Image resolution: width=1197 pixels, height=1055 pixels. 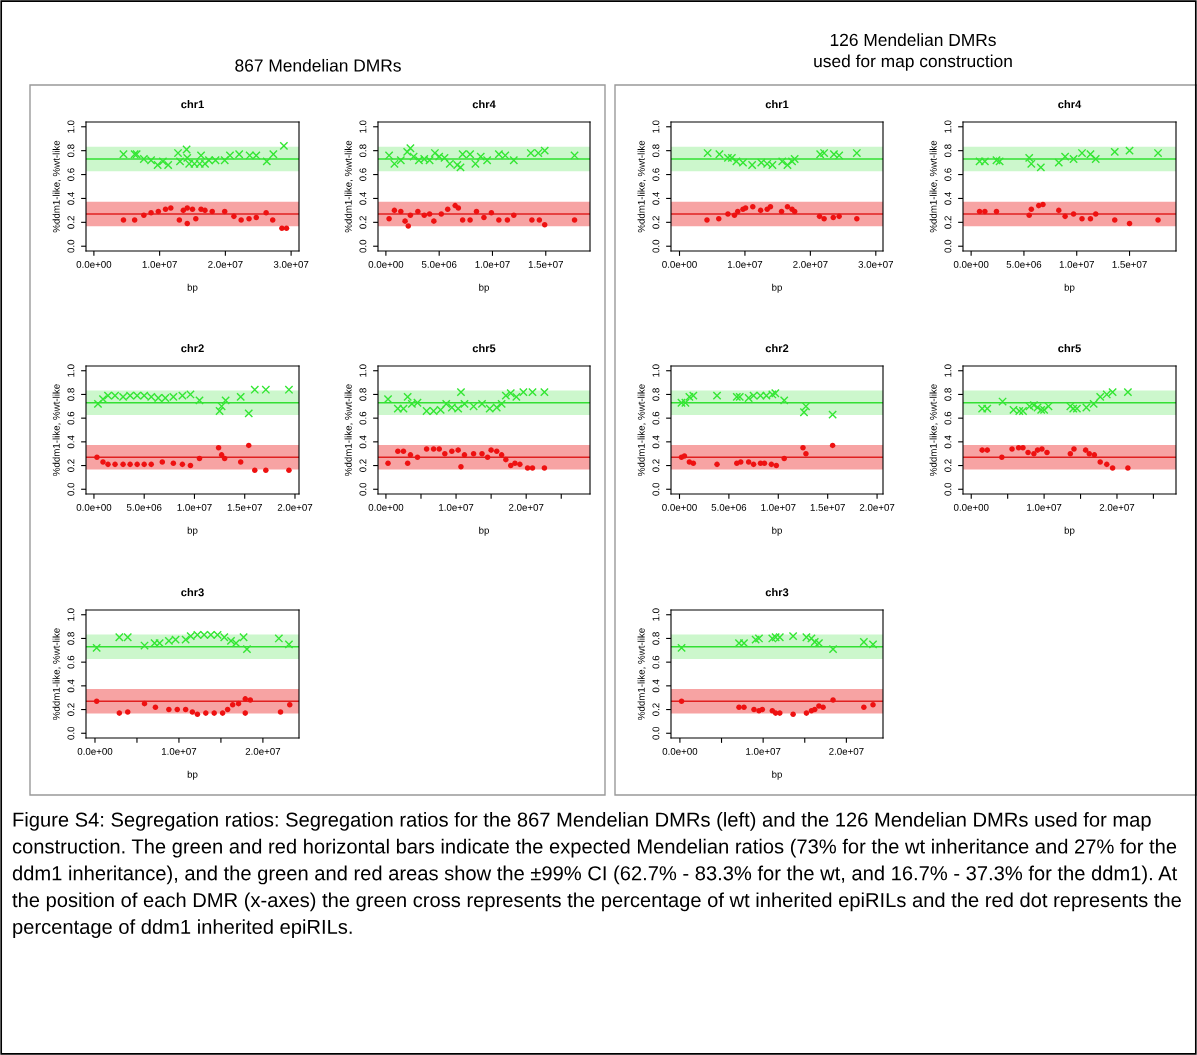 What do you see at coordinates (656, 638) in the screenshot?
I see `y-tick-label: 0.8` at bounding box center [656, 638].